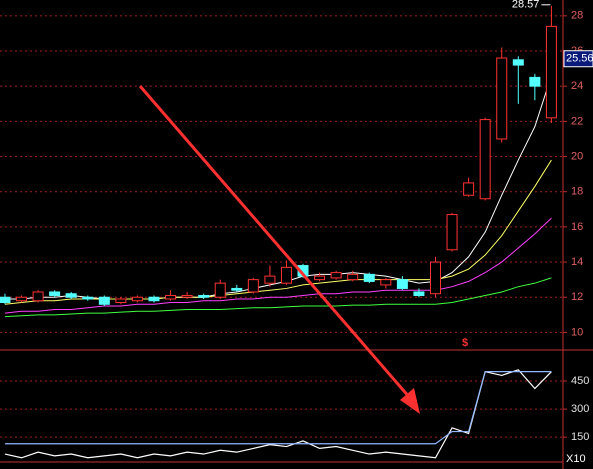  What do you see at coordinates (580, 409) in the screenshot?
I see `y-tick-label: 300` at bounding box center [580, 409].